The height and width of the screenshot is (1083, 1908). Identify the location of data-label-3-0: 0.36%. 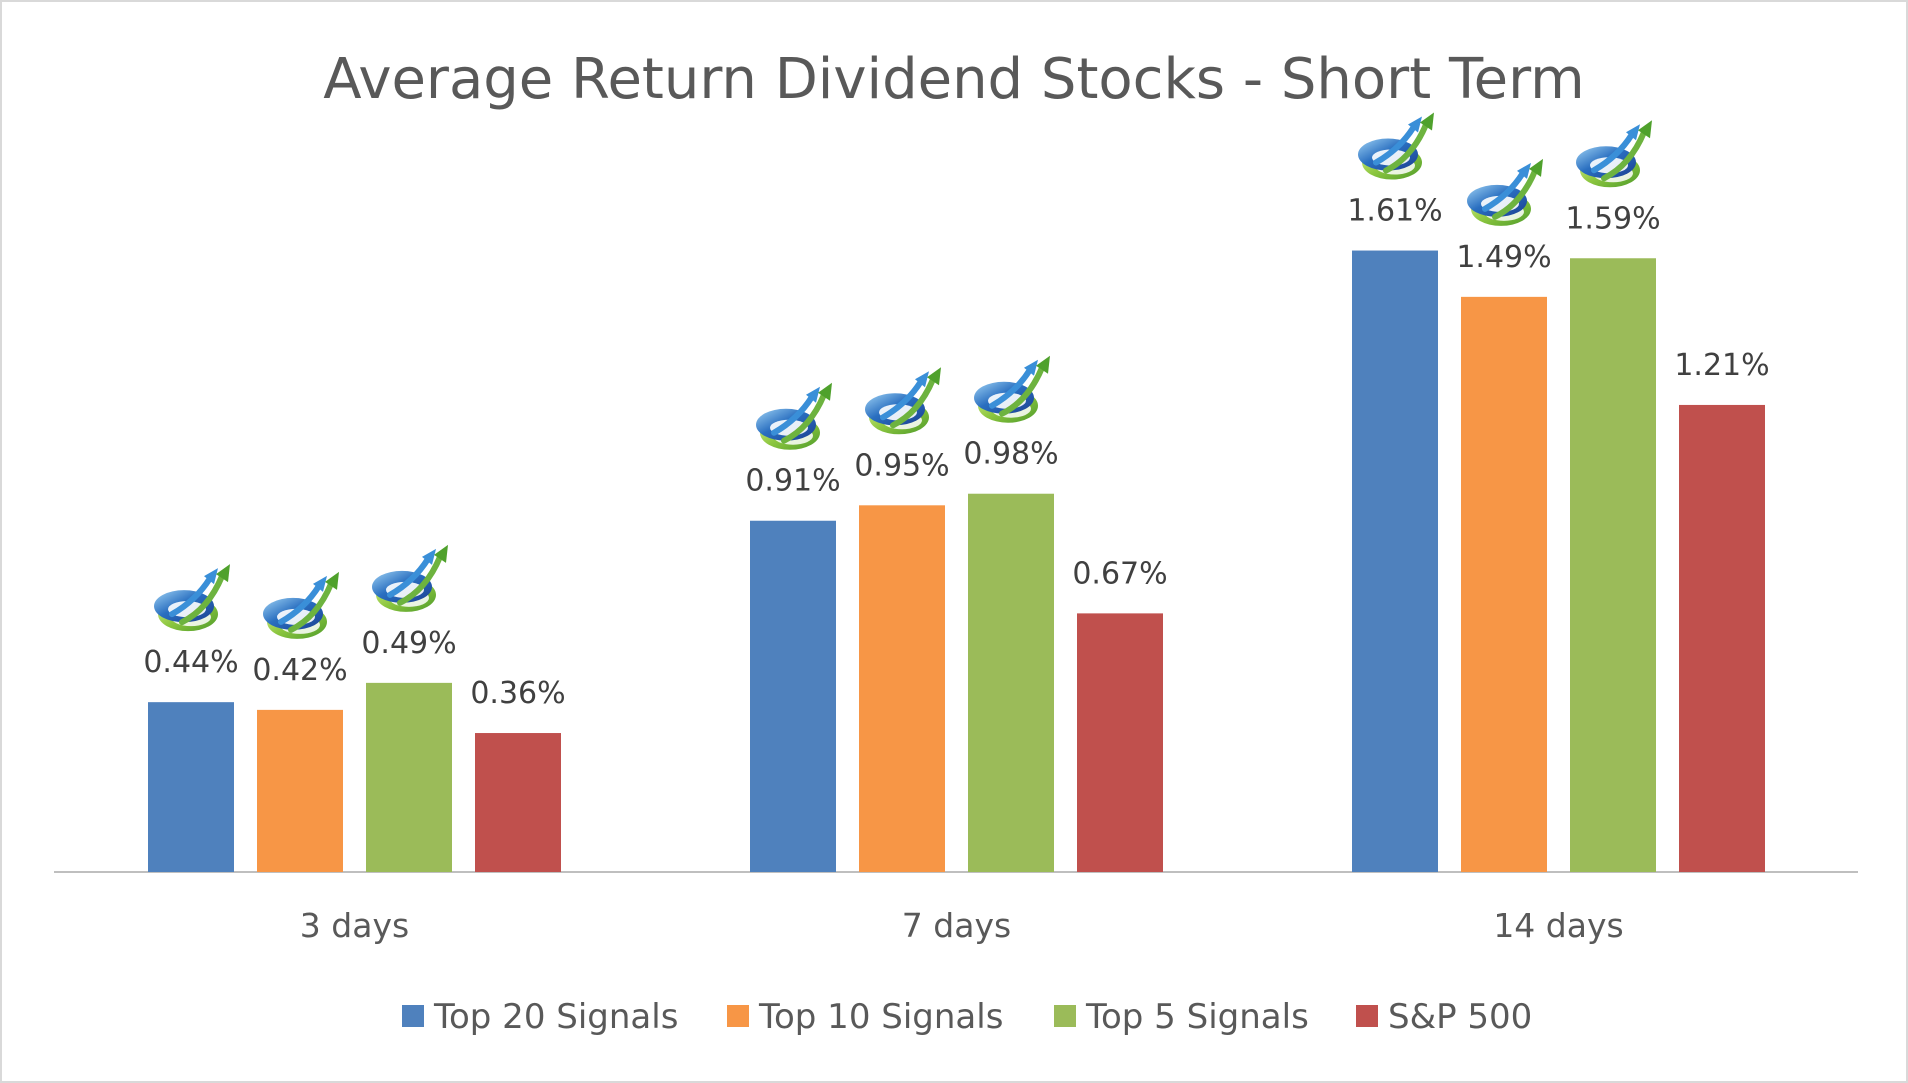
(517, 693).